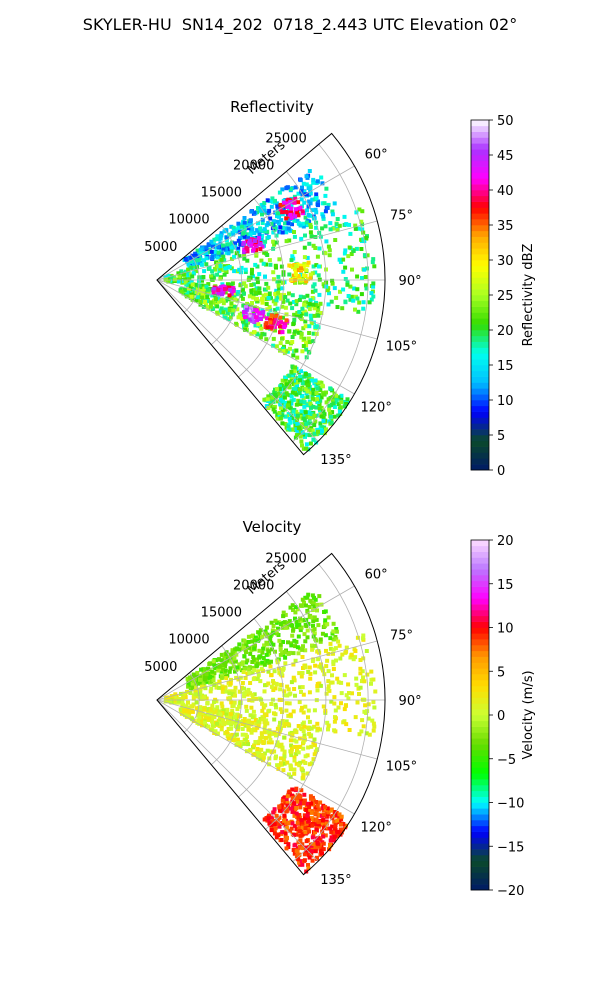 This screenshot has height=1000, width=600. I want to click on grid-spoke, so click(267, 670).